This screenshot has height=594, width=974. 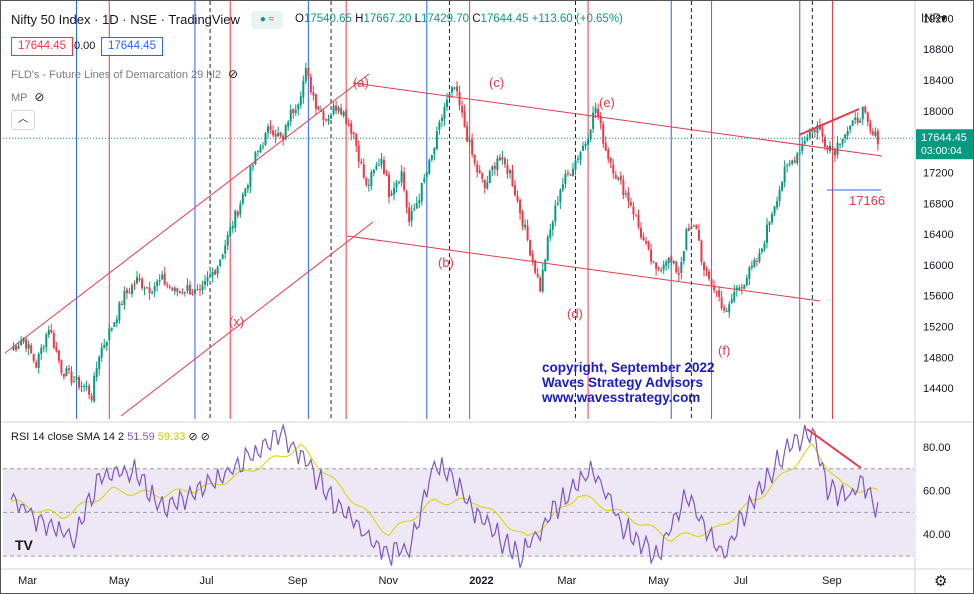 I want to click on symbol-name: Nifty 50 Index, so click(x=51, y=19).